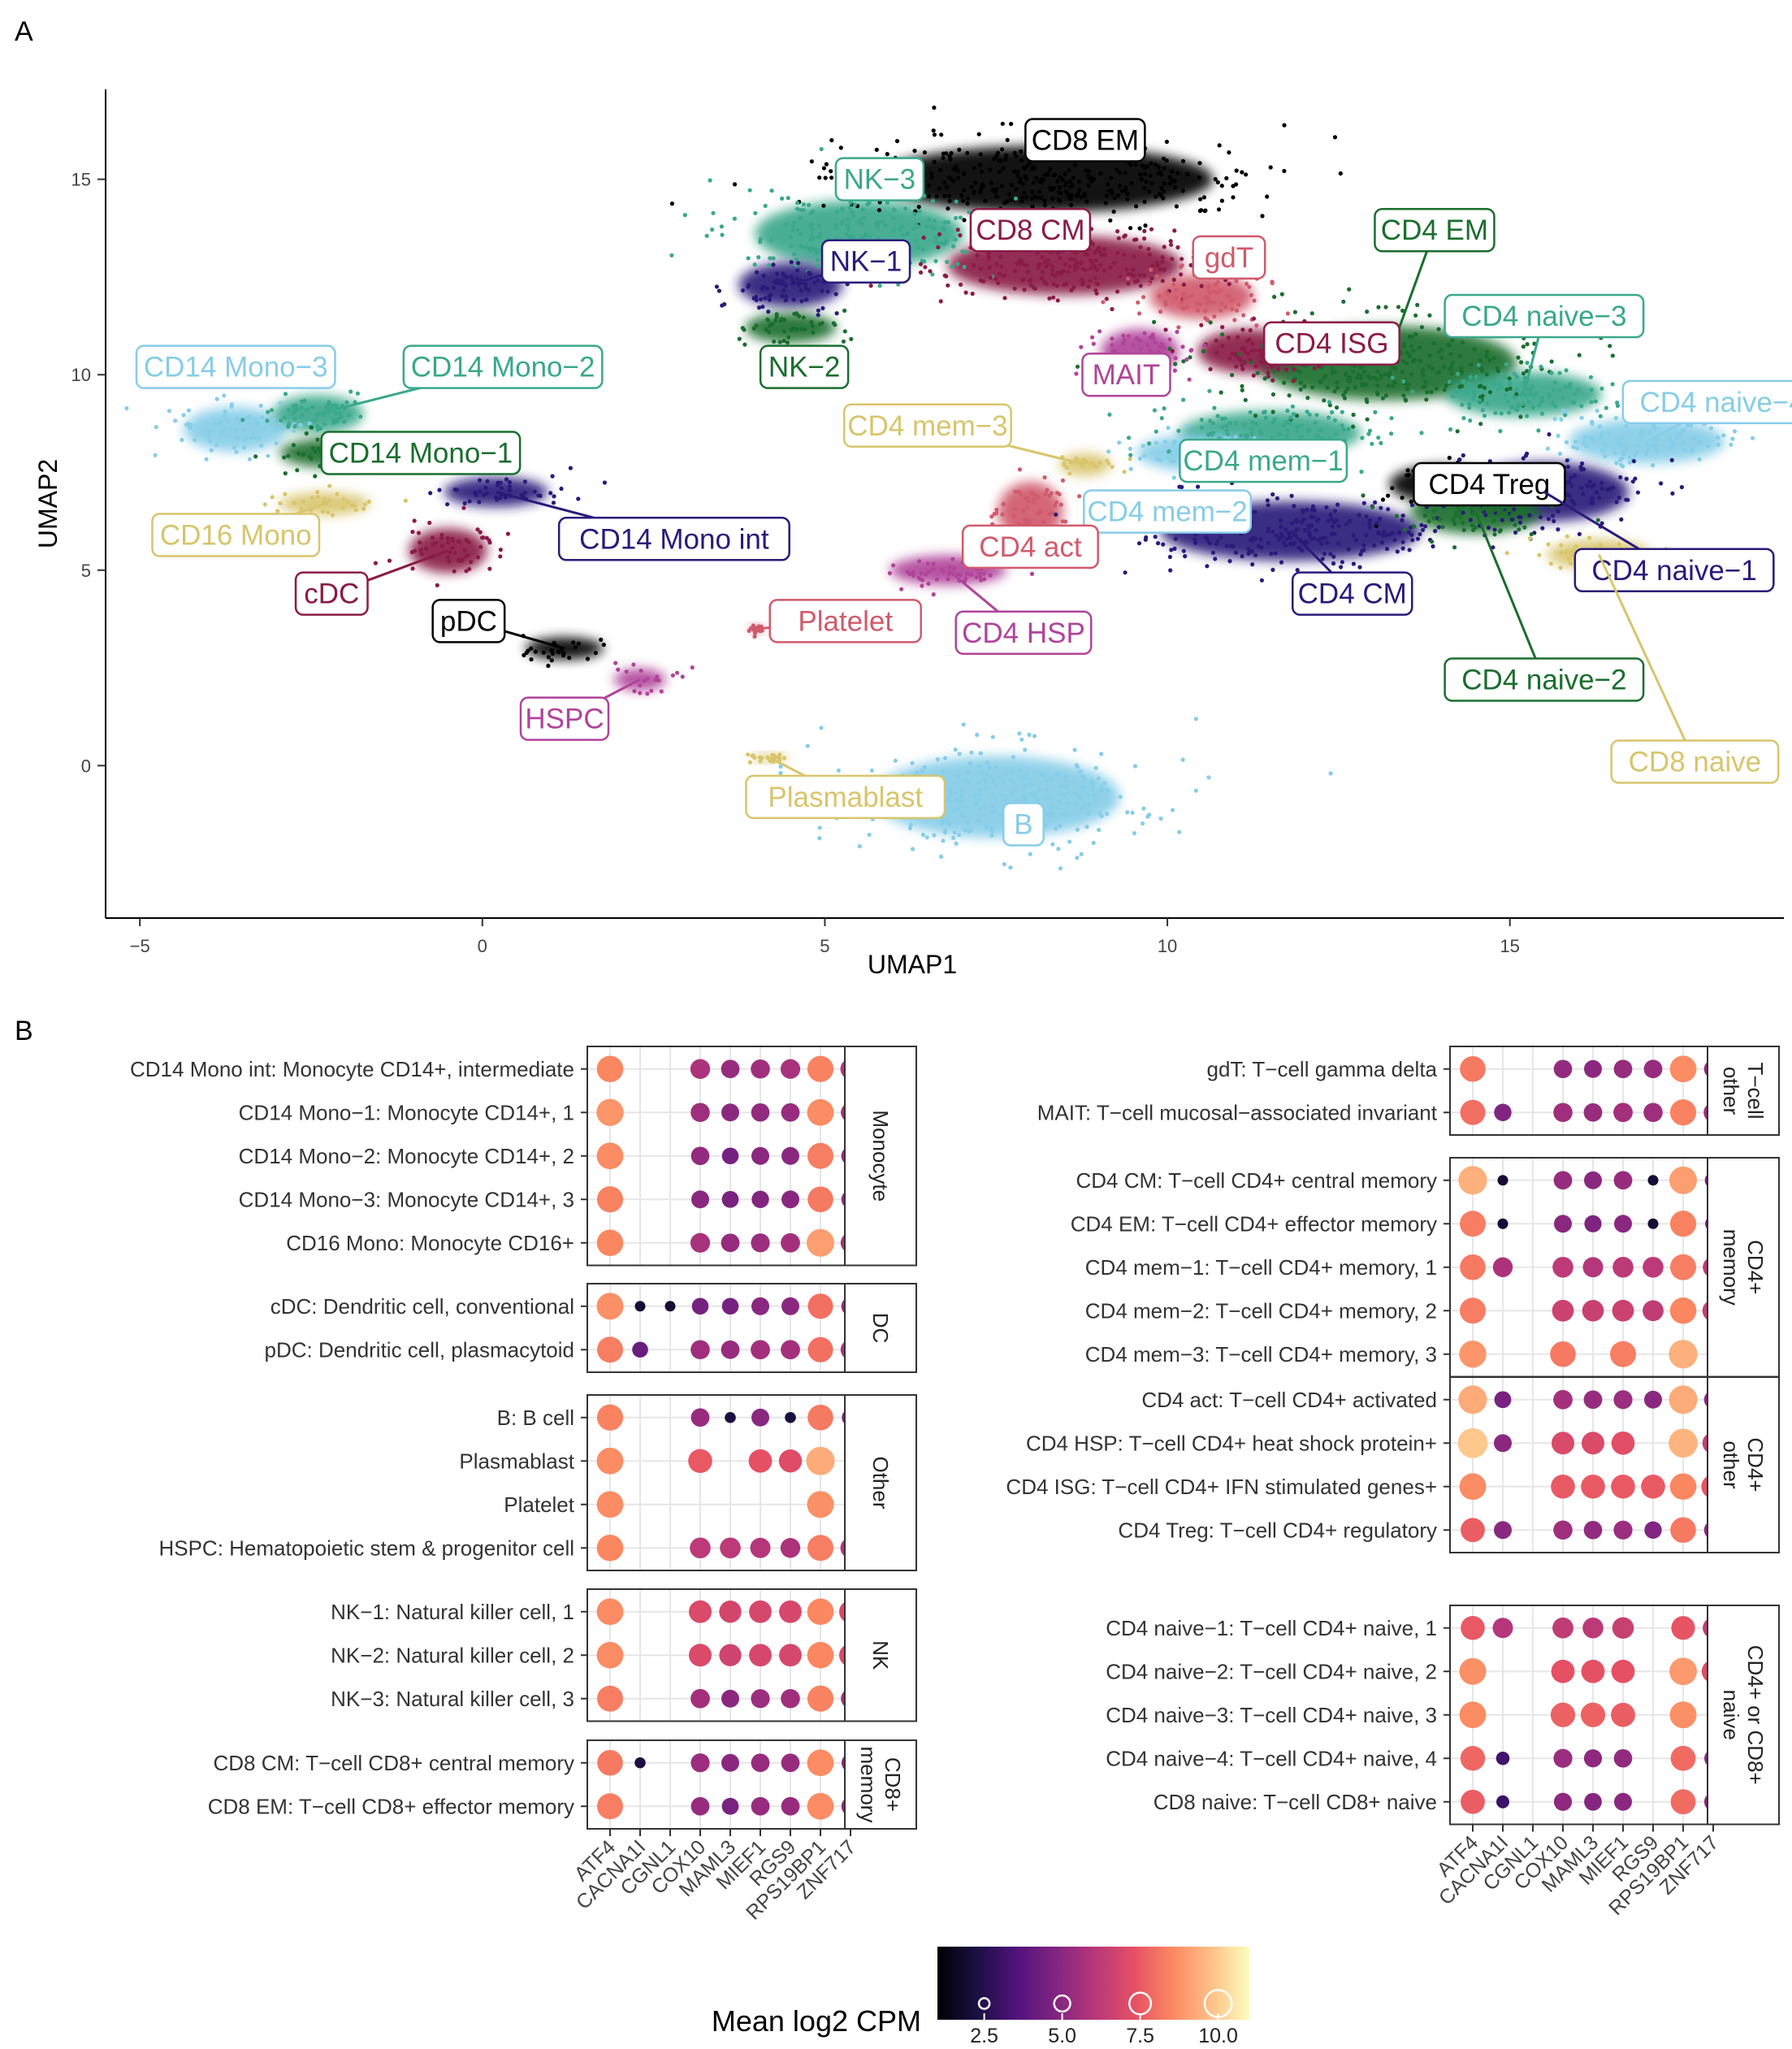  I want to click on row-label: CD4 Treg: T−cell CD4+ regulatory, so click(1278, 1530).